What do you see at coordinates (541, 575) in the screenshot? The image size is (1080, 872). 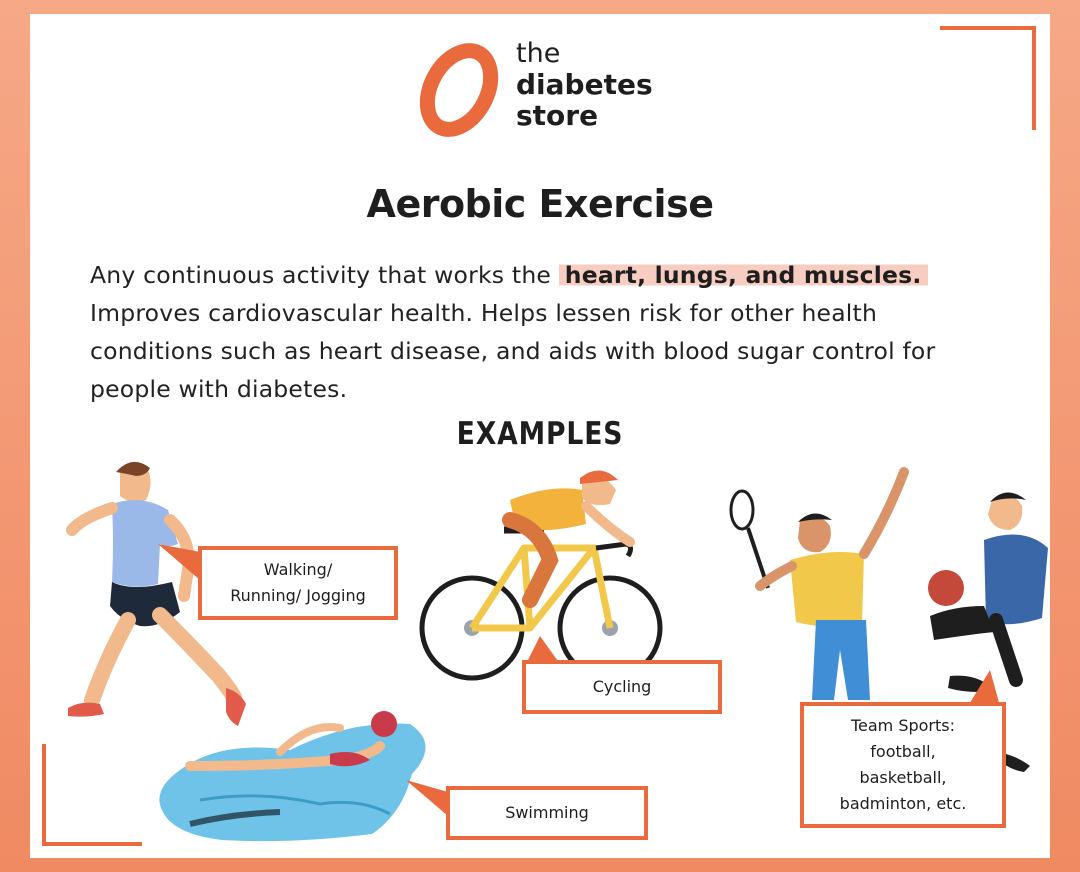 I see `cyclist-icon` at bounding box center [541, 575].